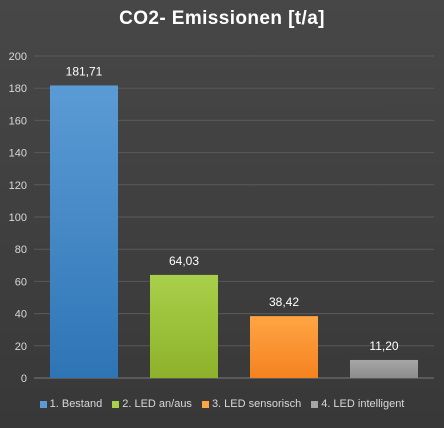 The image size is (444, 428). Describe the element at coordinates (24, 379) in the screenshot. I see `y-tick-label: 0` at that location.